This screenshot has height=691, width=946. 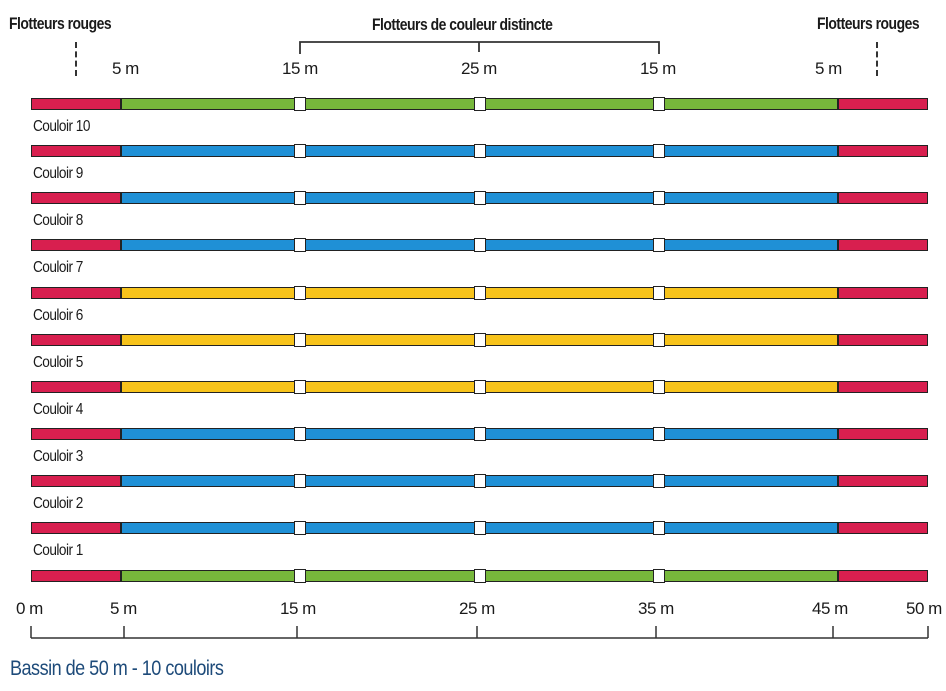 What do you see at coordinates (462, 24) in the screenshot?
I see `header-center-label: Flotteurs de couleur distincte` at bounding box center [462, 24].